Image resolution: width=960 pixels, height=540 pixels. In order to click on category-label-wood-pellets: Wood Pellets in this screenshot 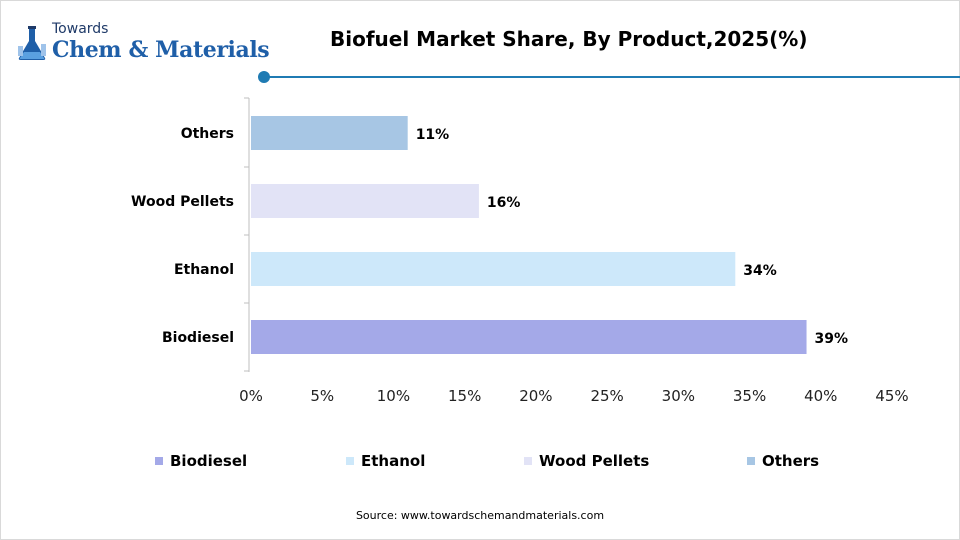, I will do `click(182, 202)`.